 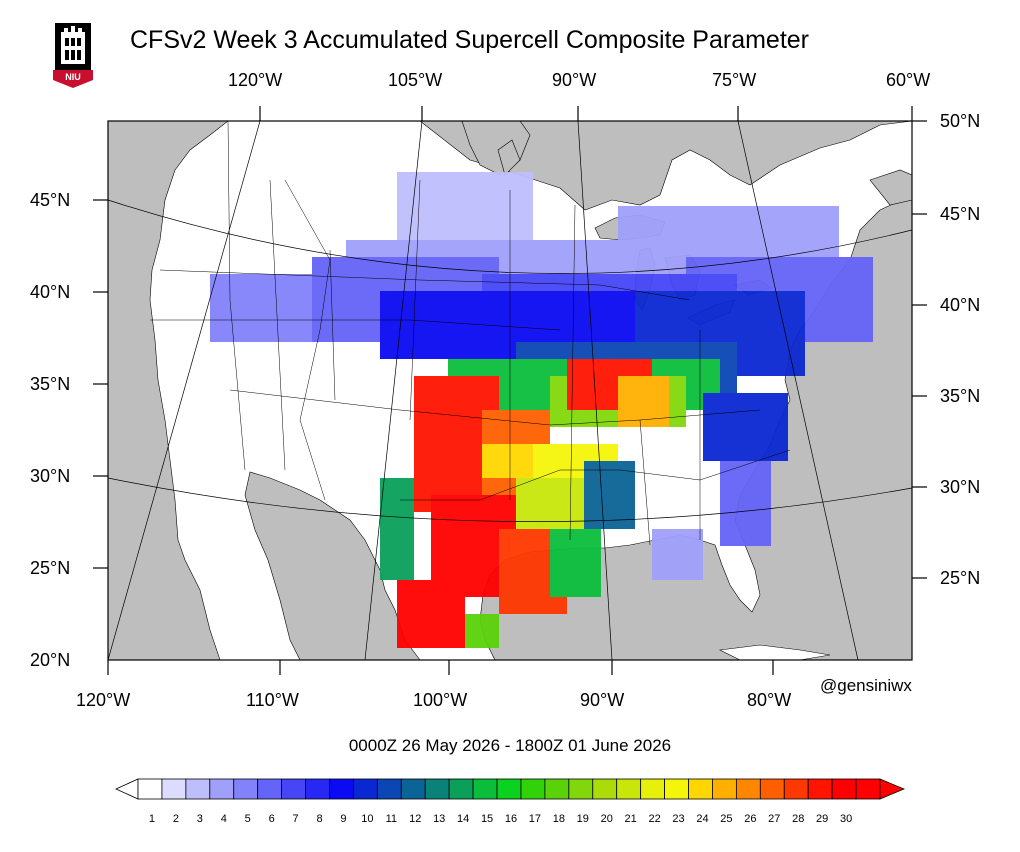 I want to click on colorbar-label: 7, so click(x=296, y=819).